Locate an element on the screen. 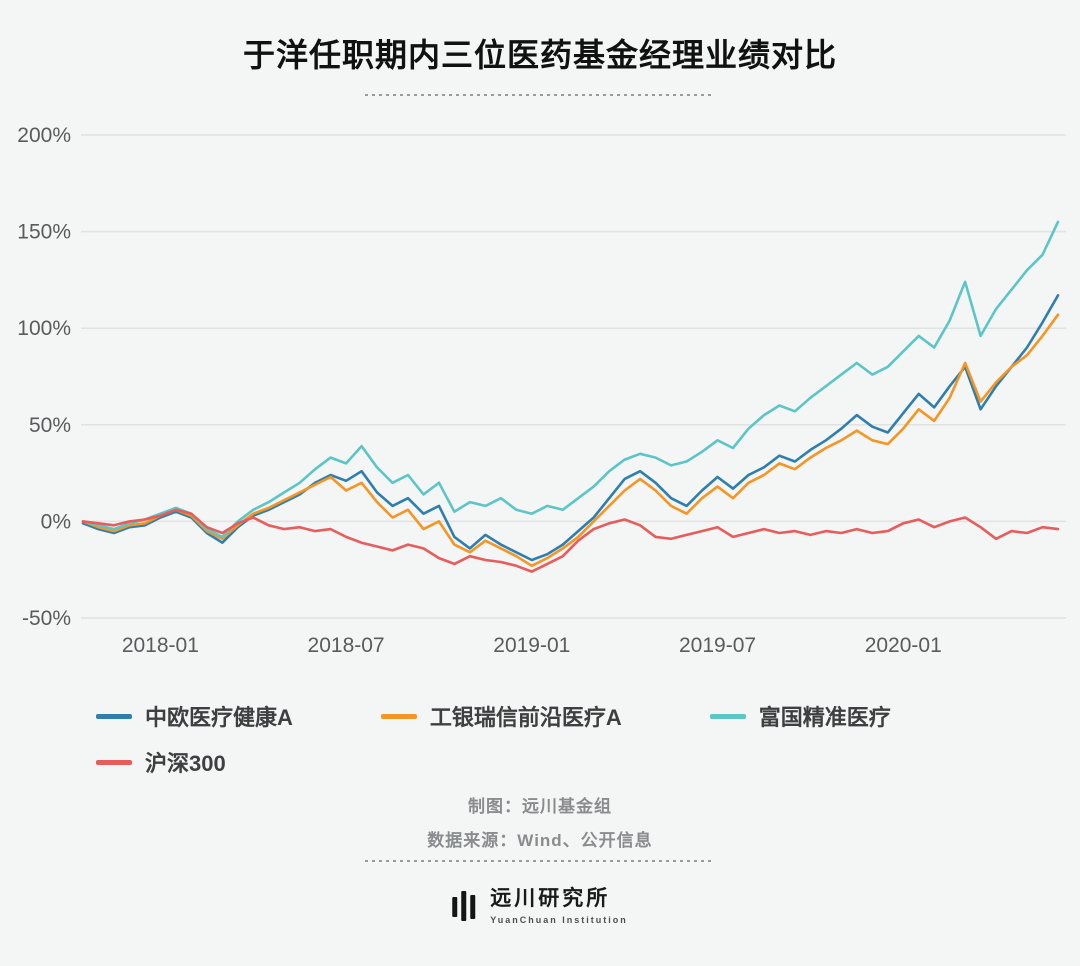 The height and width of the screenshot is (966, 1080). x-axis-tick-label: 2018-07 is located at coordinates (346, 645).